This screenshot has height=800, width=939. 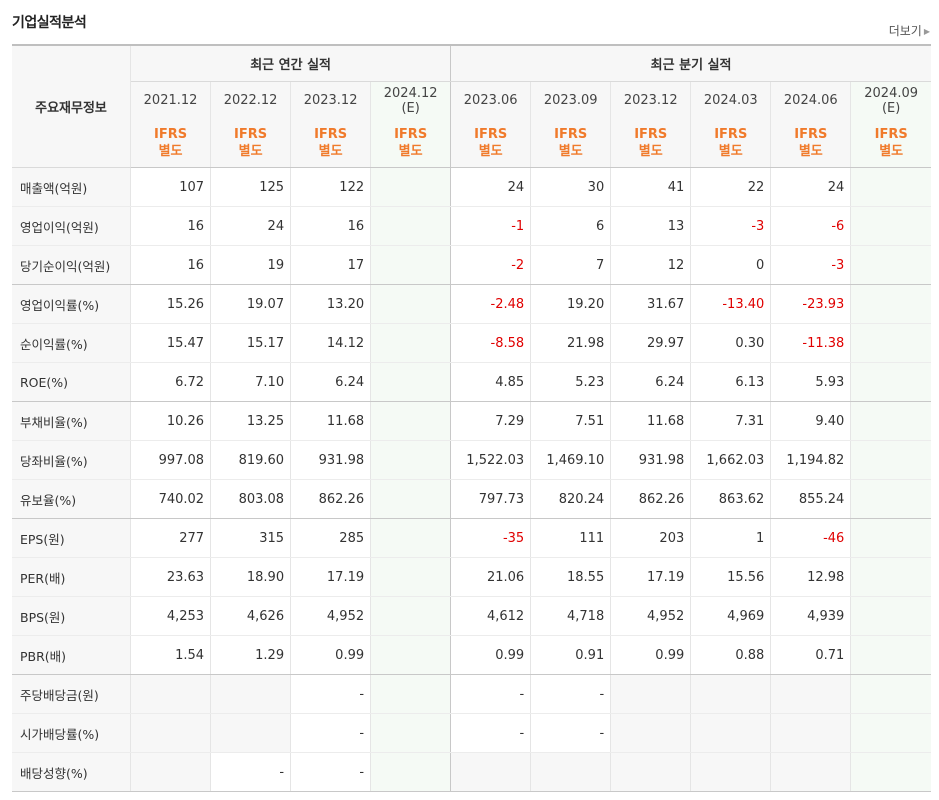 I want to click on table-cell: 7.51, so click(x=571, y=421).